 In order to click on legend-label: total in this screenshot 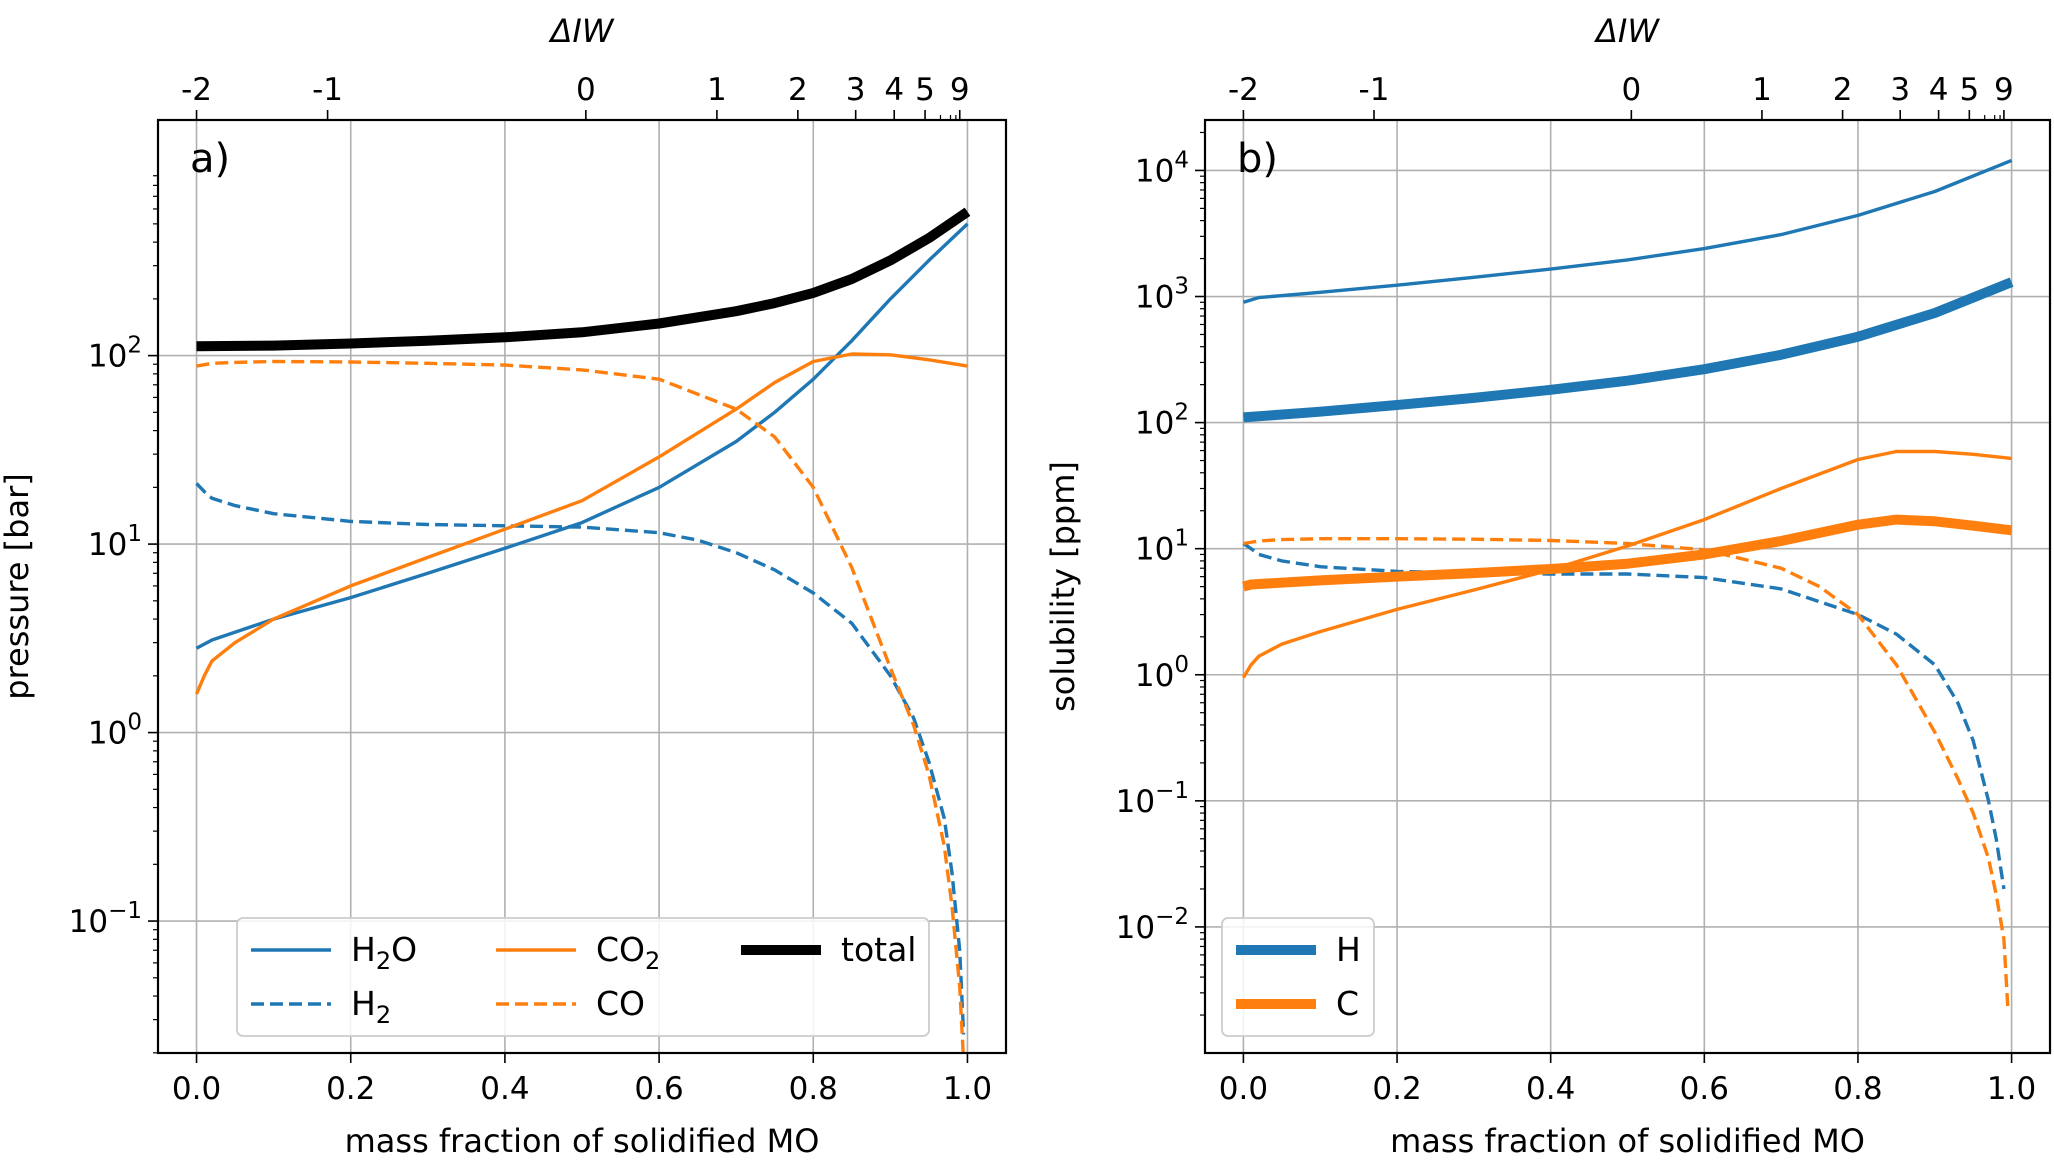, I will do `click(878, 949)`.